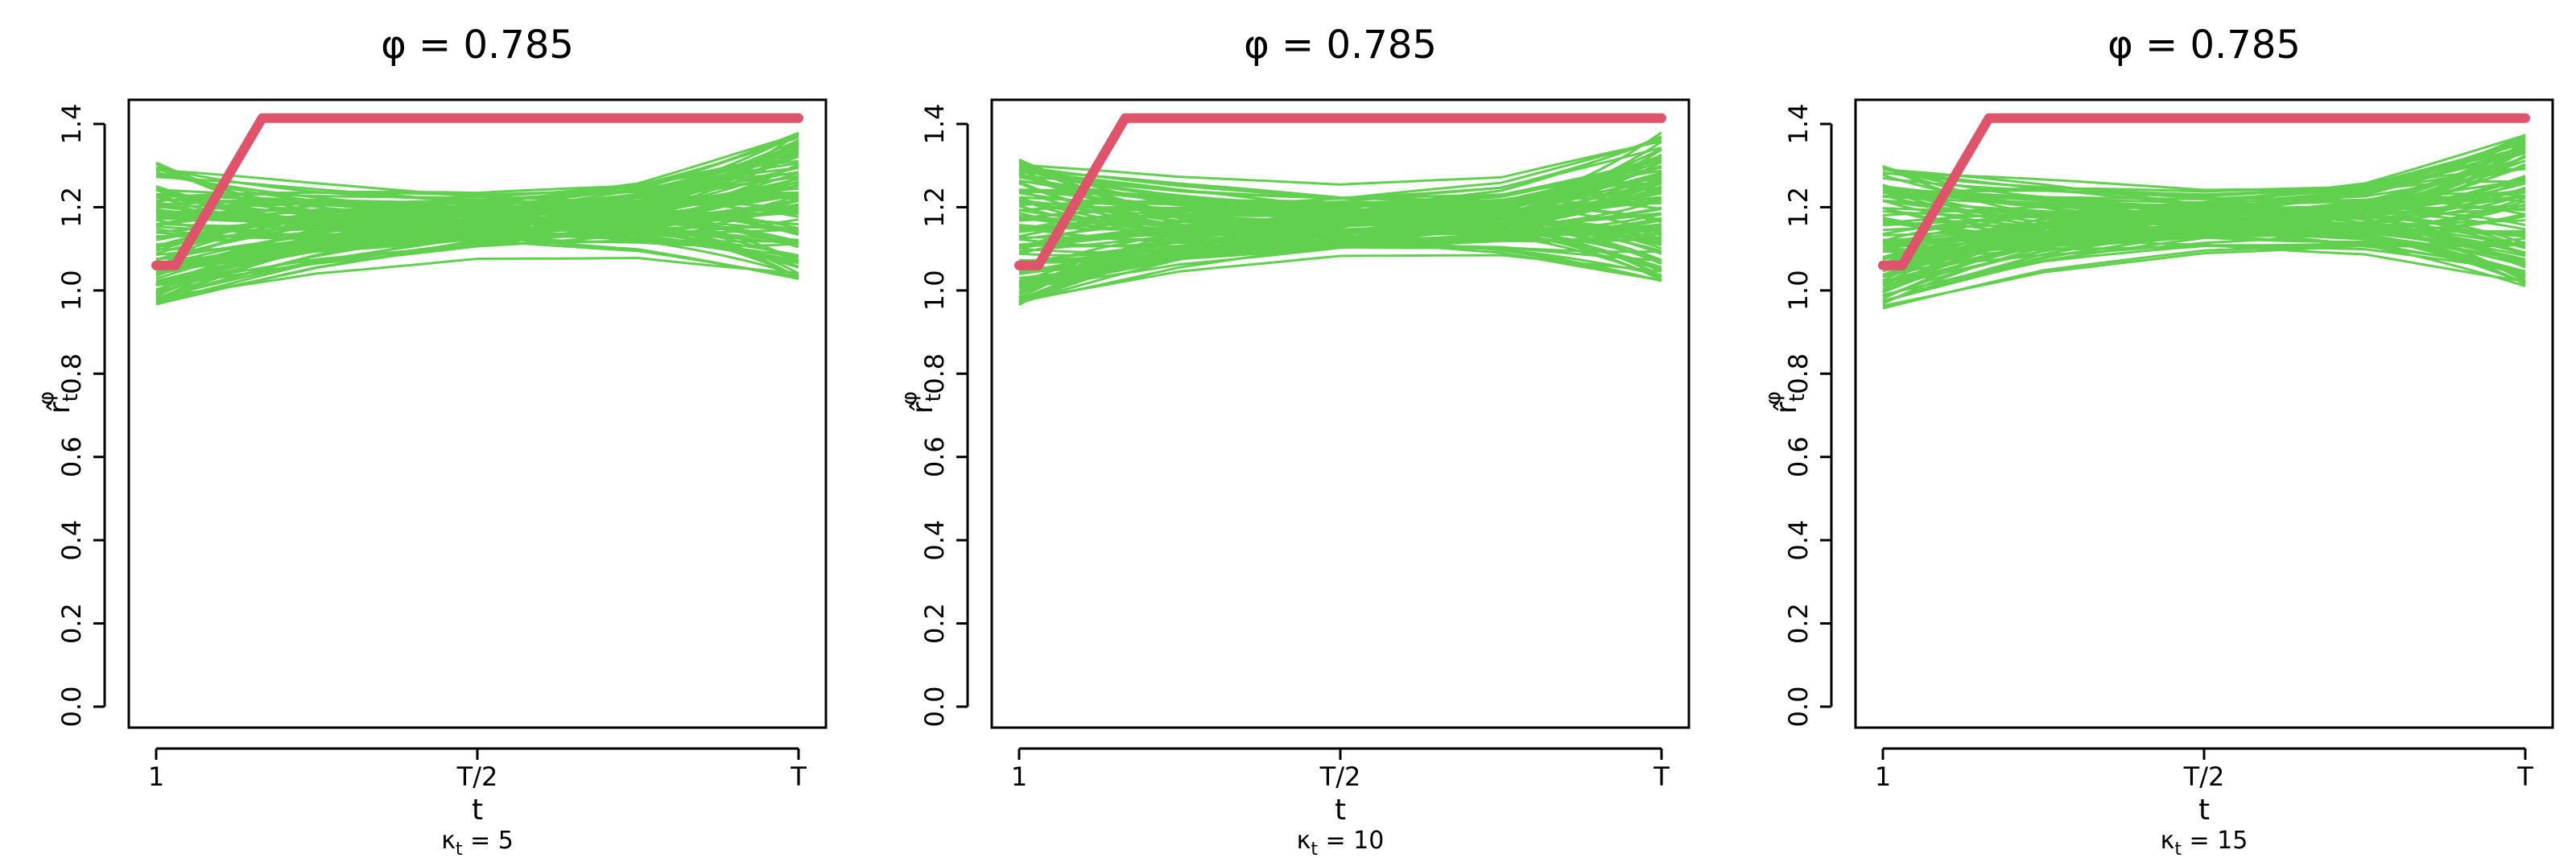  I want to click on x-sub-label-value: = 15, so click(2215, 841).